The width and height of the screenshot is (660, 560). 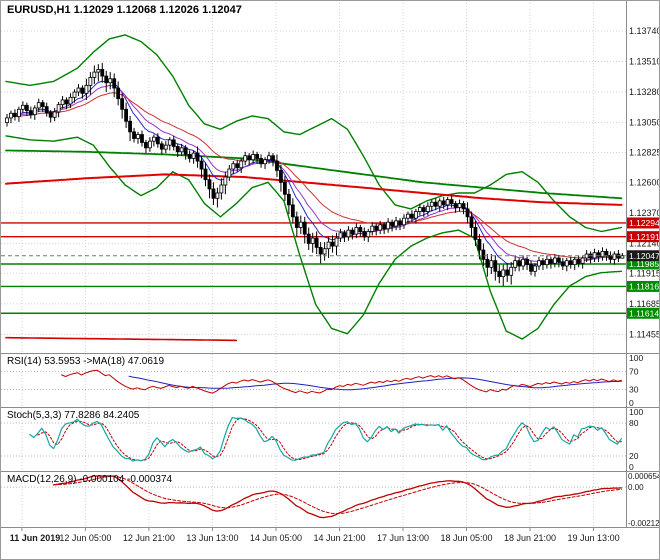 I want to click on macd-indicator-label: MACD(12,26,9) -0.000104 -0.000374, so click(x=90, y=479).